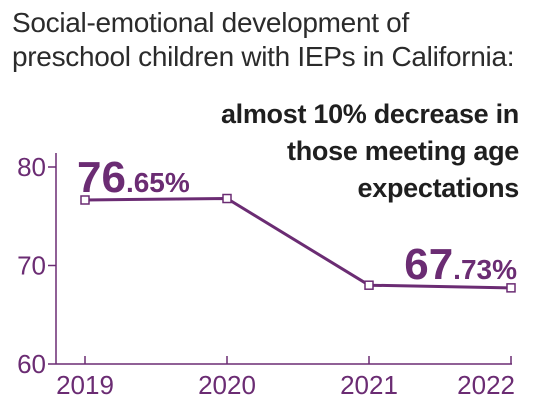 Image resolution: width=535 pixels, height=404 pixels. I want to click on data-label-whole: 67, so click(428, 264).